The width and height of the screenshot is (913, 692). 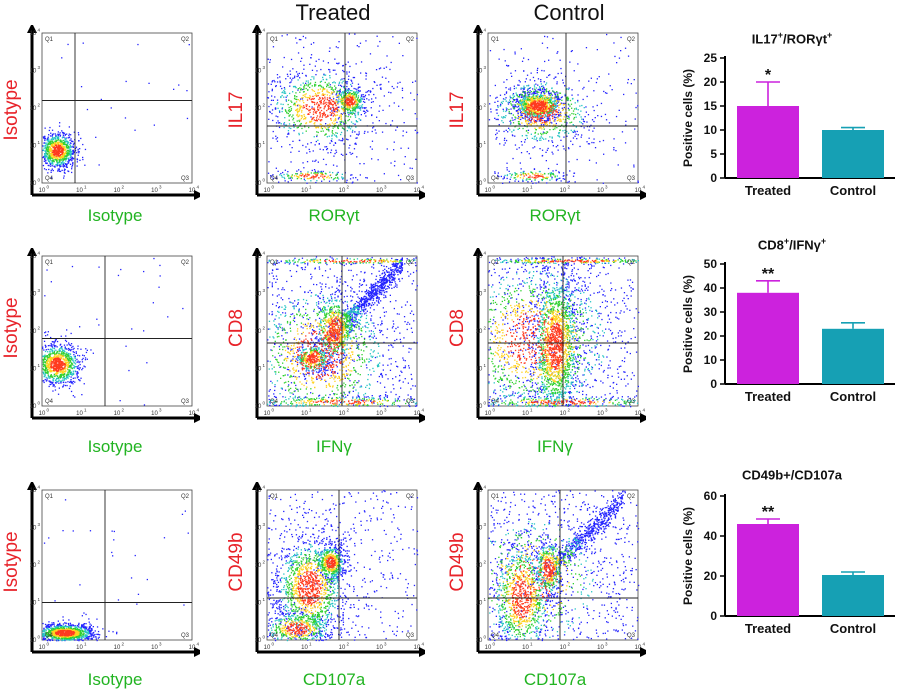 I want to click on bar-chart-1-title: IL17+/RORγt+, so click(x=792, y=38).